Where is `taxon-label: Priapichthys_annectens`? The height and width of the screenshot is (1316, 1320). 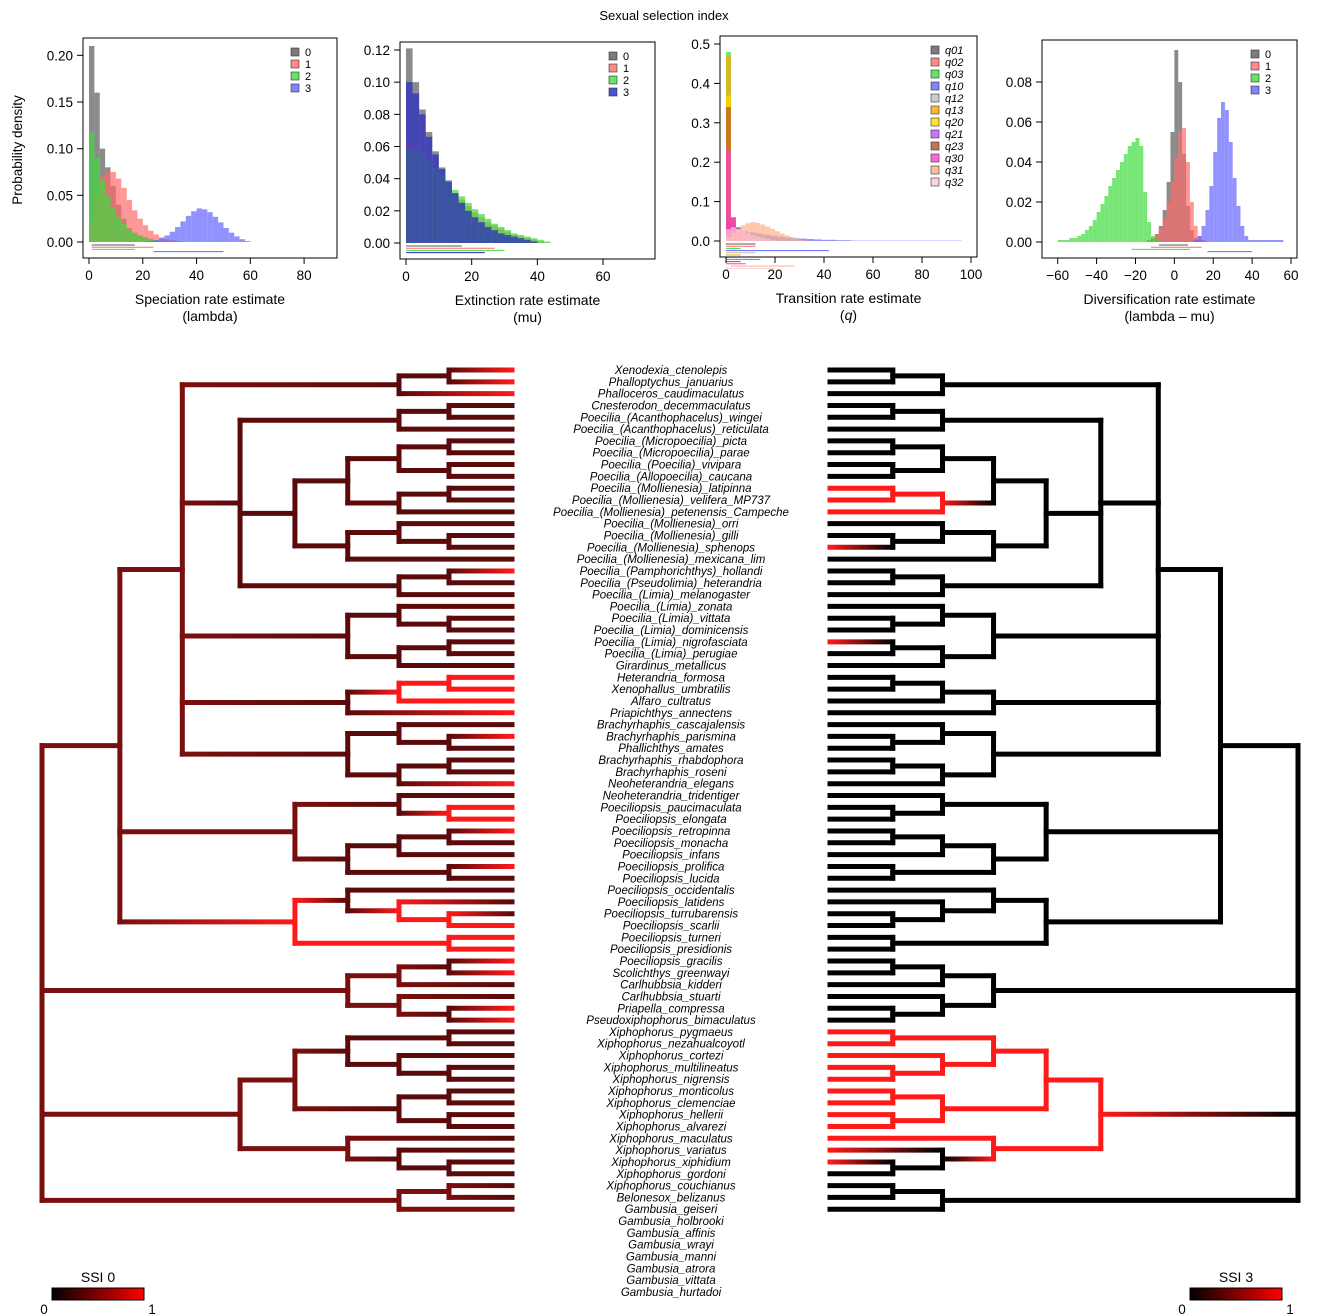
taxon-label: Priapichthys_annectens is located at coordinates (671, 714).